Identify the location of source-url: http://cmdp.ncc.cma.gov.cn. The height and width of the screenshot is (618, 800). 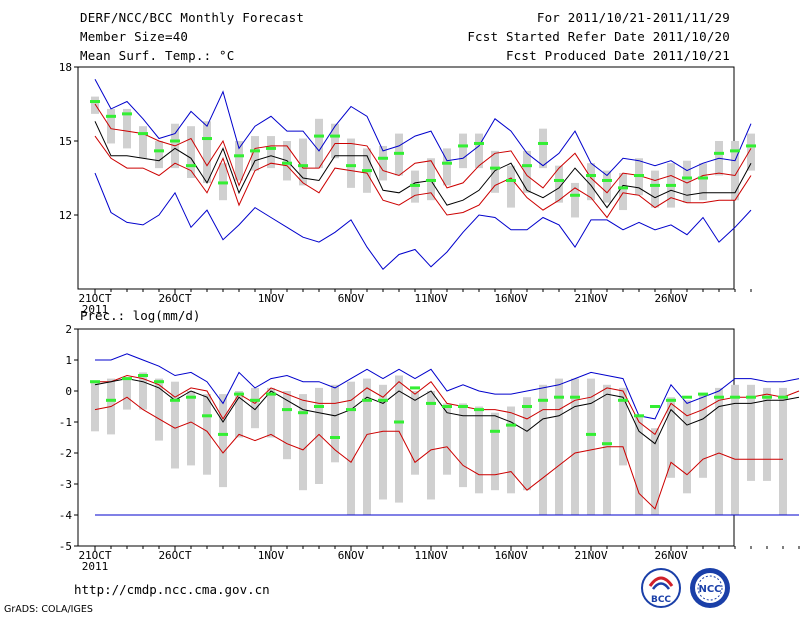
(172, 589).